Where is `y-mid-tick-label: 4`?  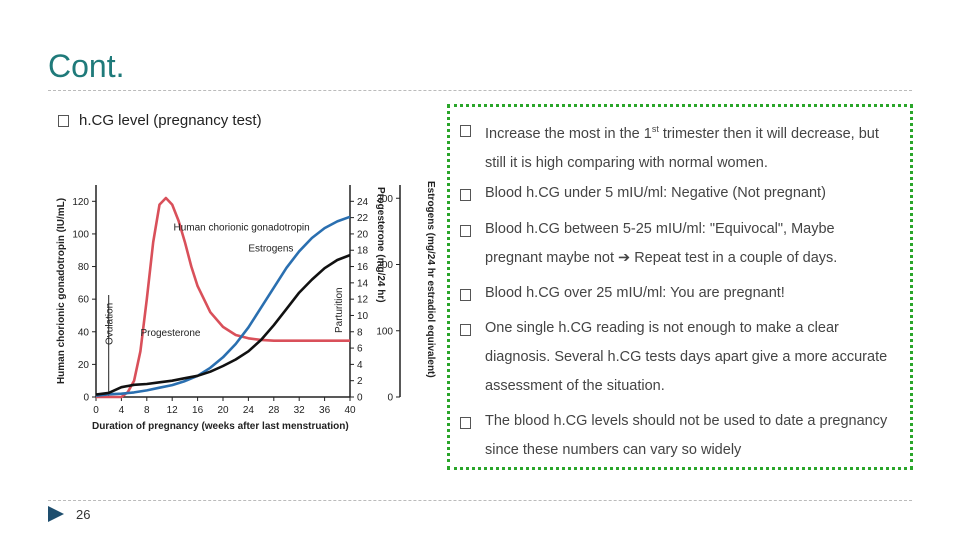
y-mid-tick-label: 4 is located at coordinates (360, 365).